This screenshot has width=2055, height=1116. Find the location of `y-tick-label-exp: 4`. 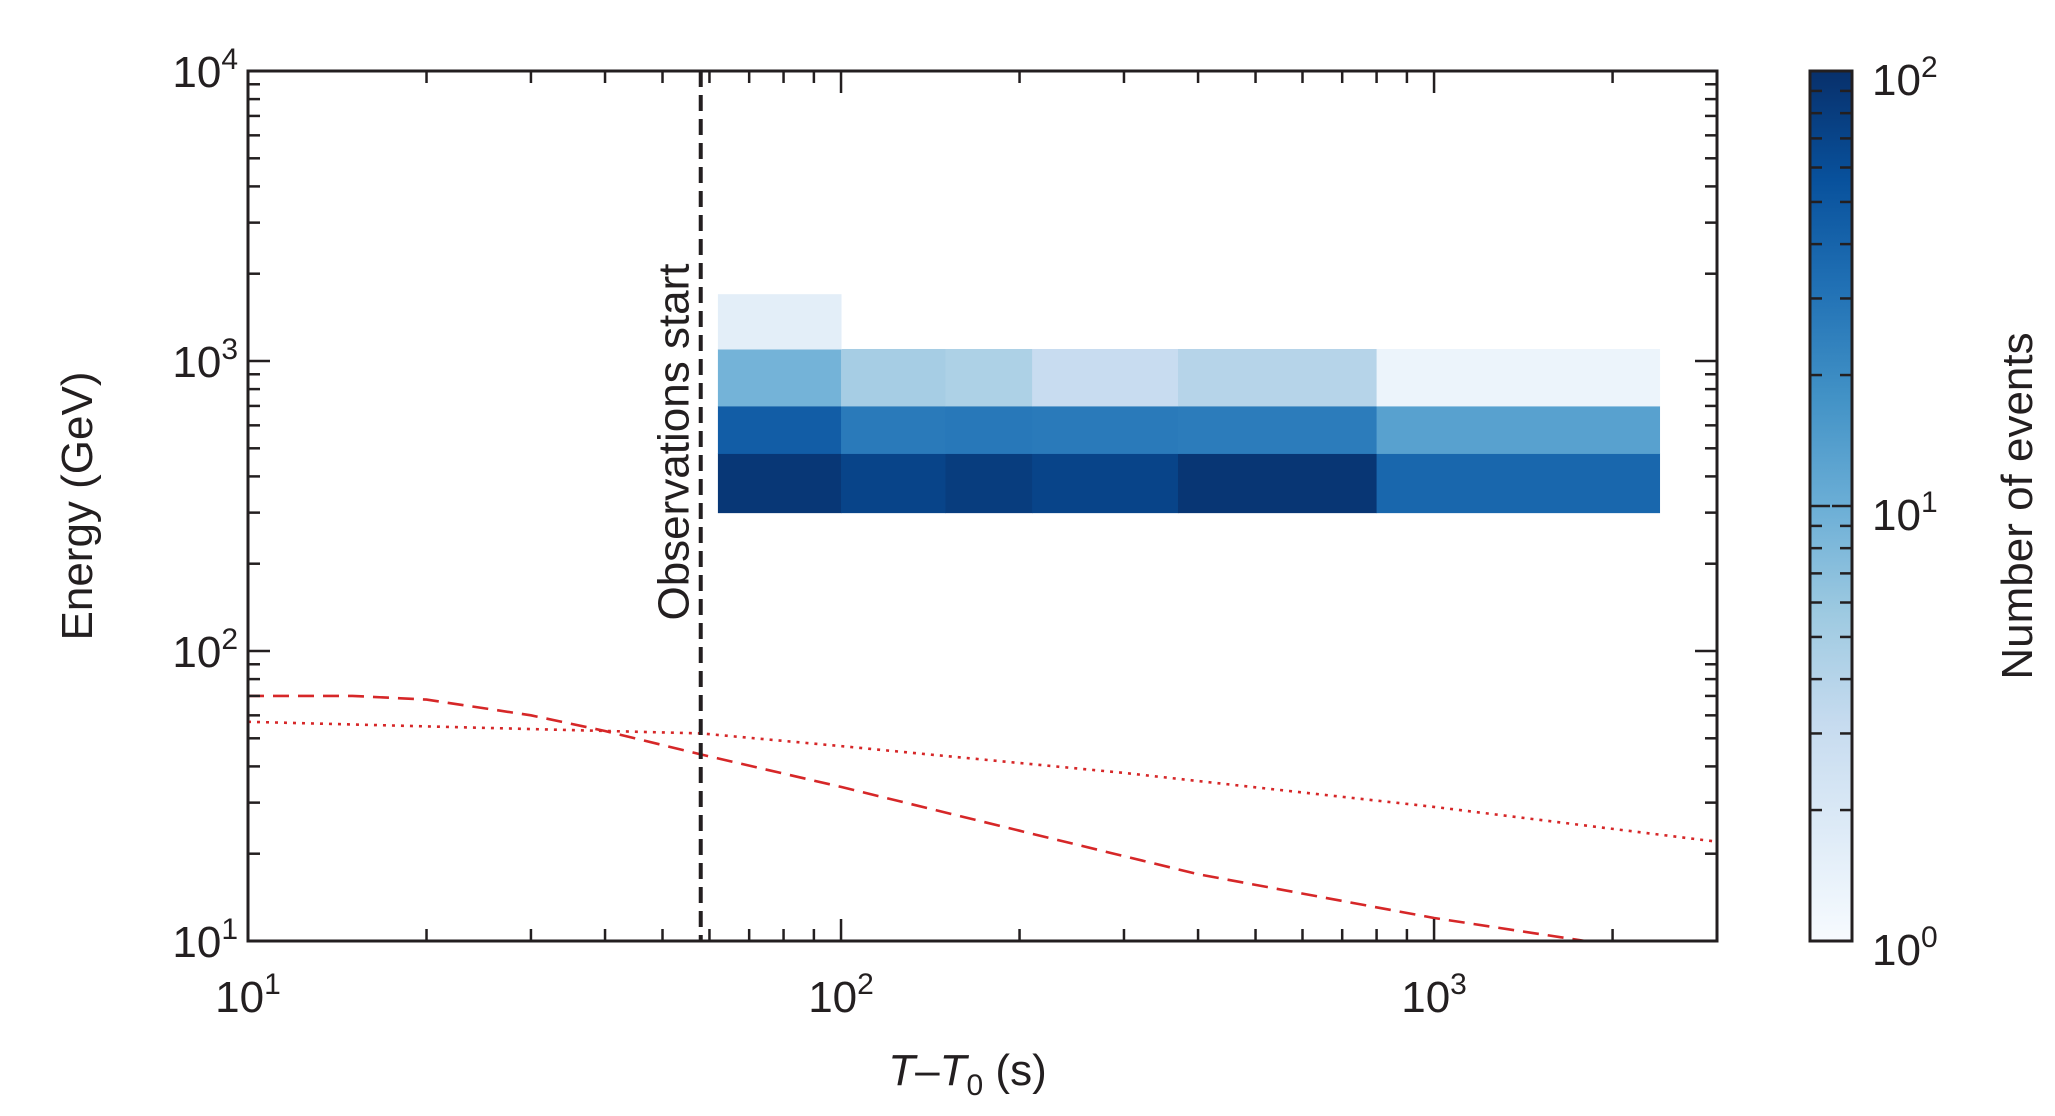

y-tick-label-exp: 4 is located at coordinates (229, 59).